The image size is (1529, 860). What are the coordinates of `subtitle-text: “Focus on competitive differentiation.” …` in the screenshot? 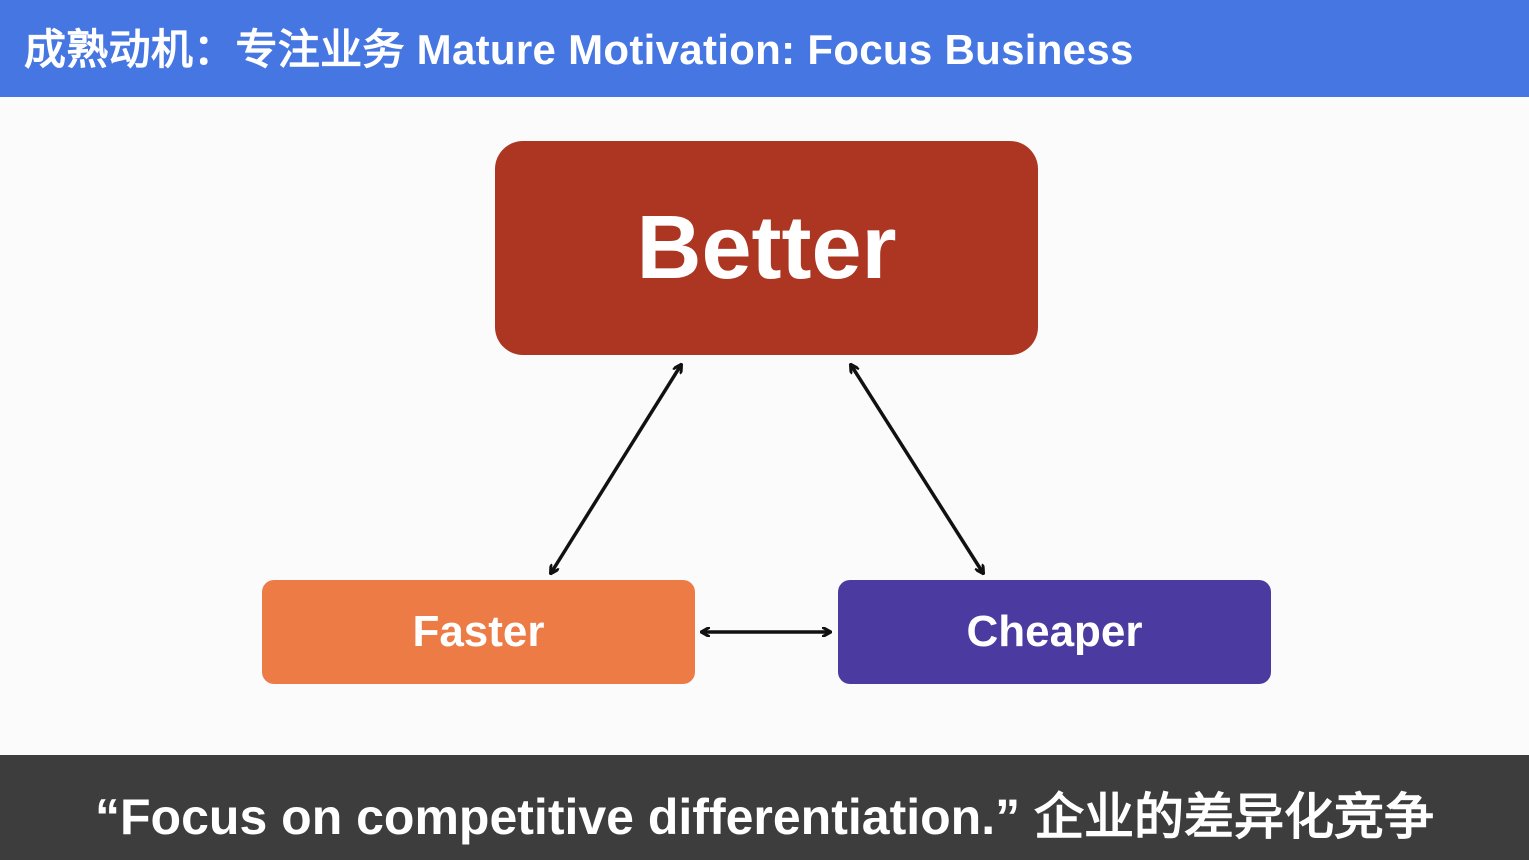 It's located at (764, 816).